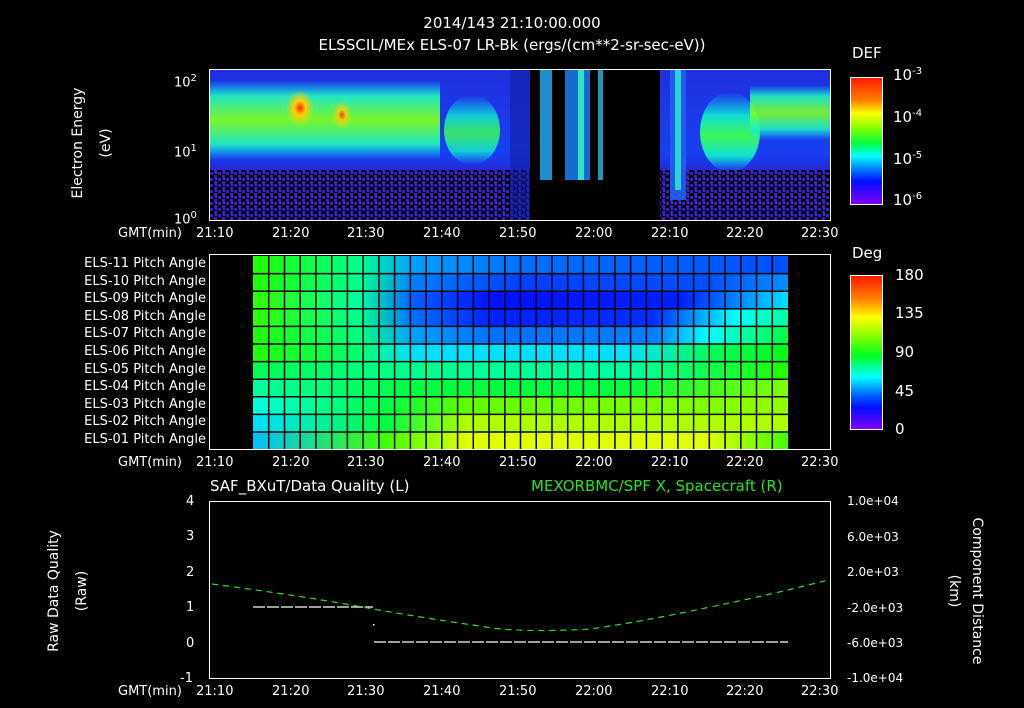 This screenshot has height=708, width=1024. Describe the element at coordinates (512, 23) in the screenshot. I see `plot-datetime: 2014/143 21:10:00.000` at that location.